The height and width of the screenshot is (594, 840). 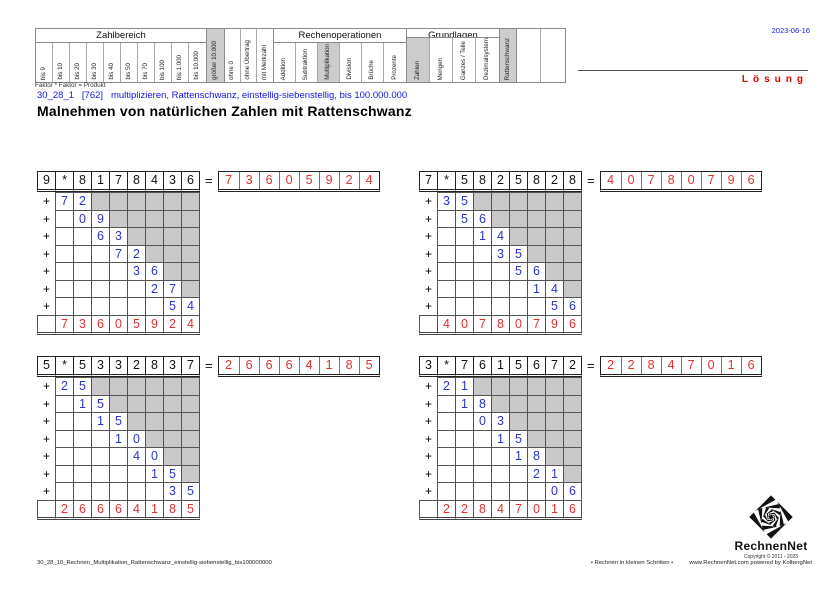 What do you see at coordinates (118, 386) in the screenshot?
I see `partial-row: +2 5` at bounding box center [118, 386].